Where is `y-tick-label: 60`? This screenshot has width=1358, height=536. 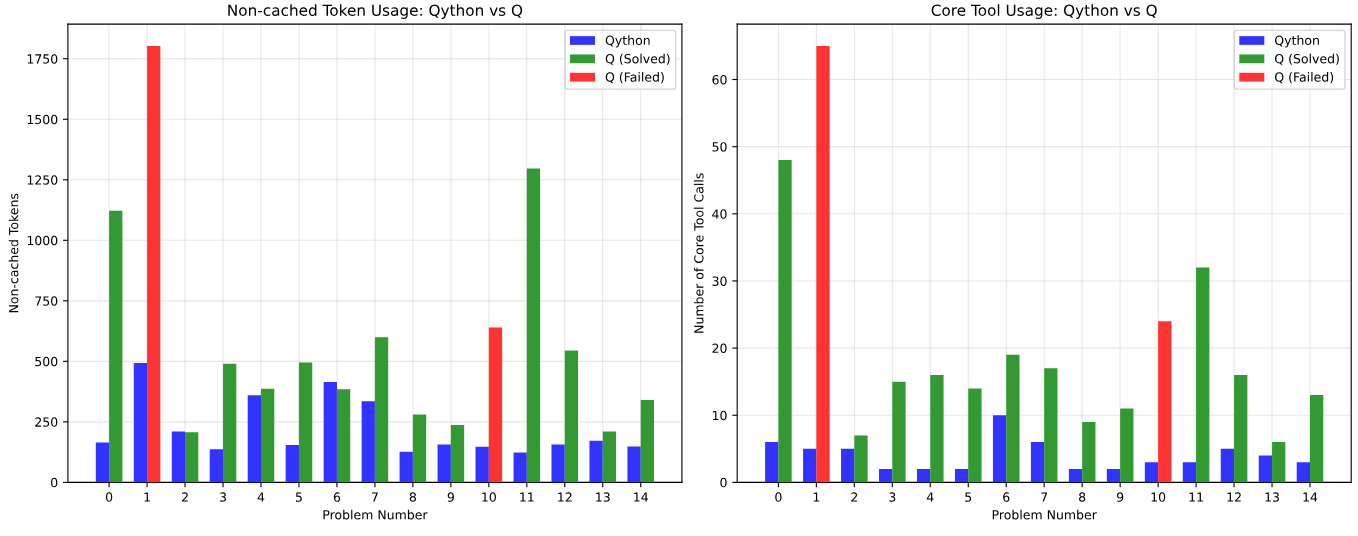
y-tick-label: 60 is located at coordinates (719, 79).